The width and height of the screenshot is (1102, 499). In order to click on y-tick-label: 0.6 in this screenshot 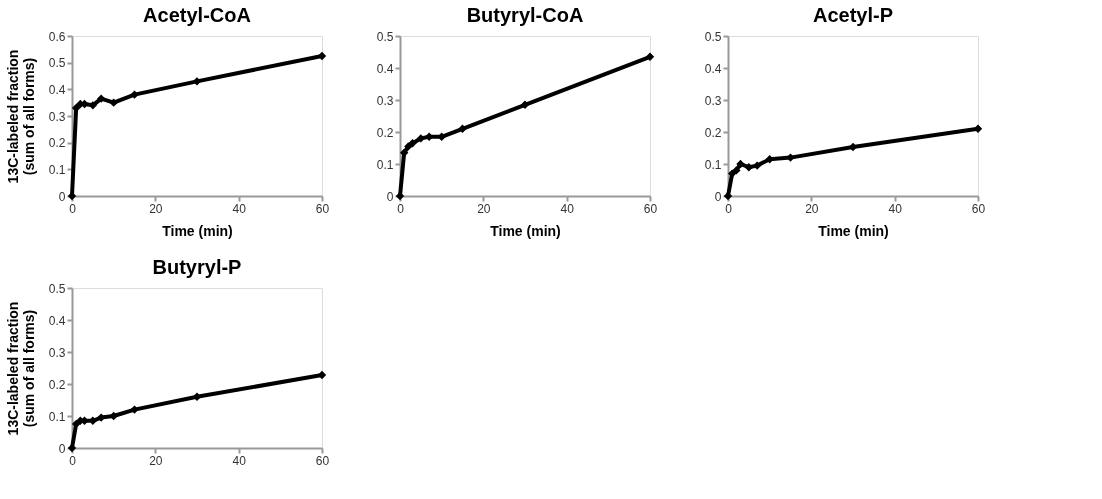, I will do `click(57, 36)`.